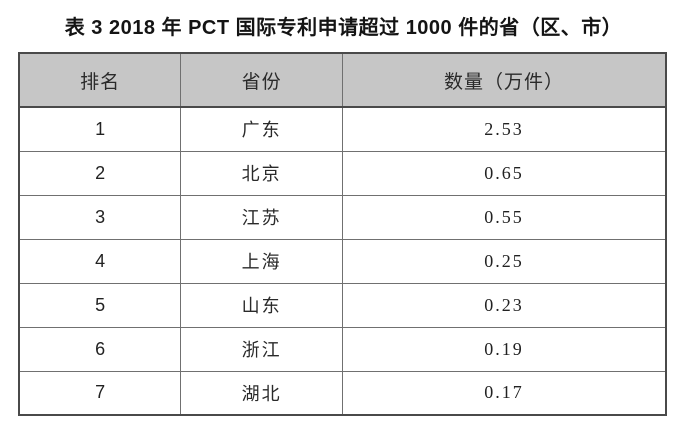 The width and height of the screenshot is (687, 448). Describe the element at coordinates (504, 349) in the screenshot. I see `quantity-cell: 0.19` at that location.